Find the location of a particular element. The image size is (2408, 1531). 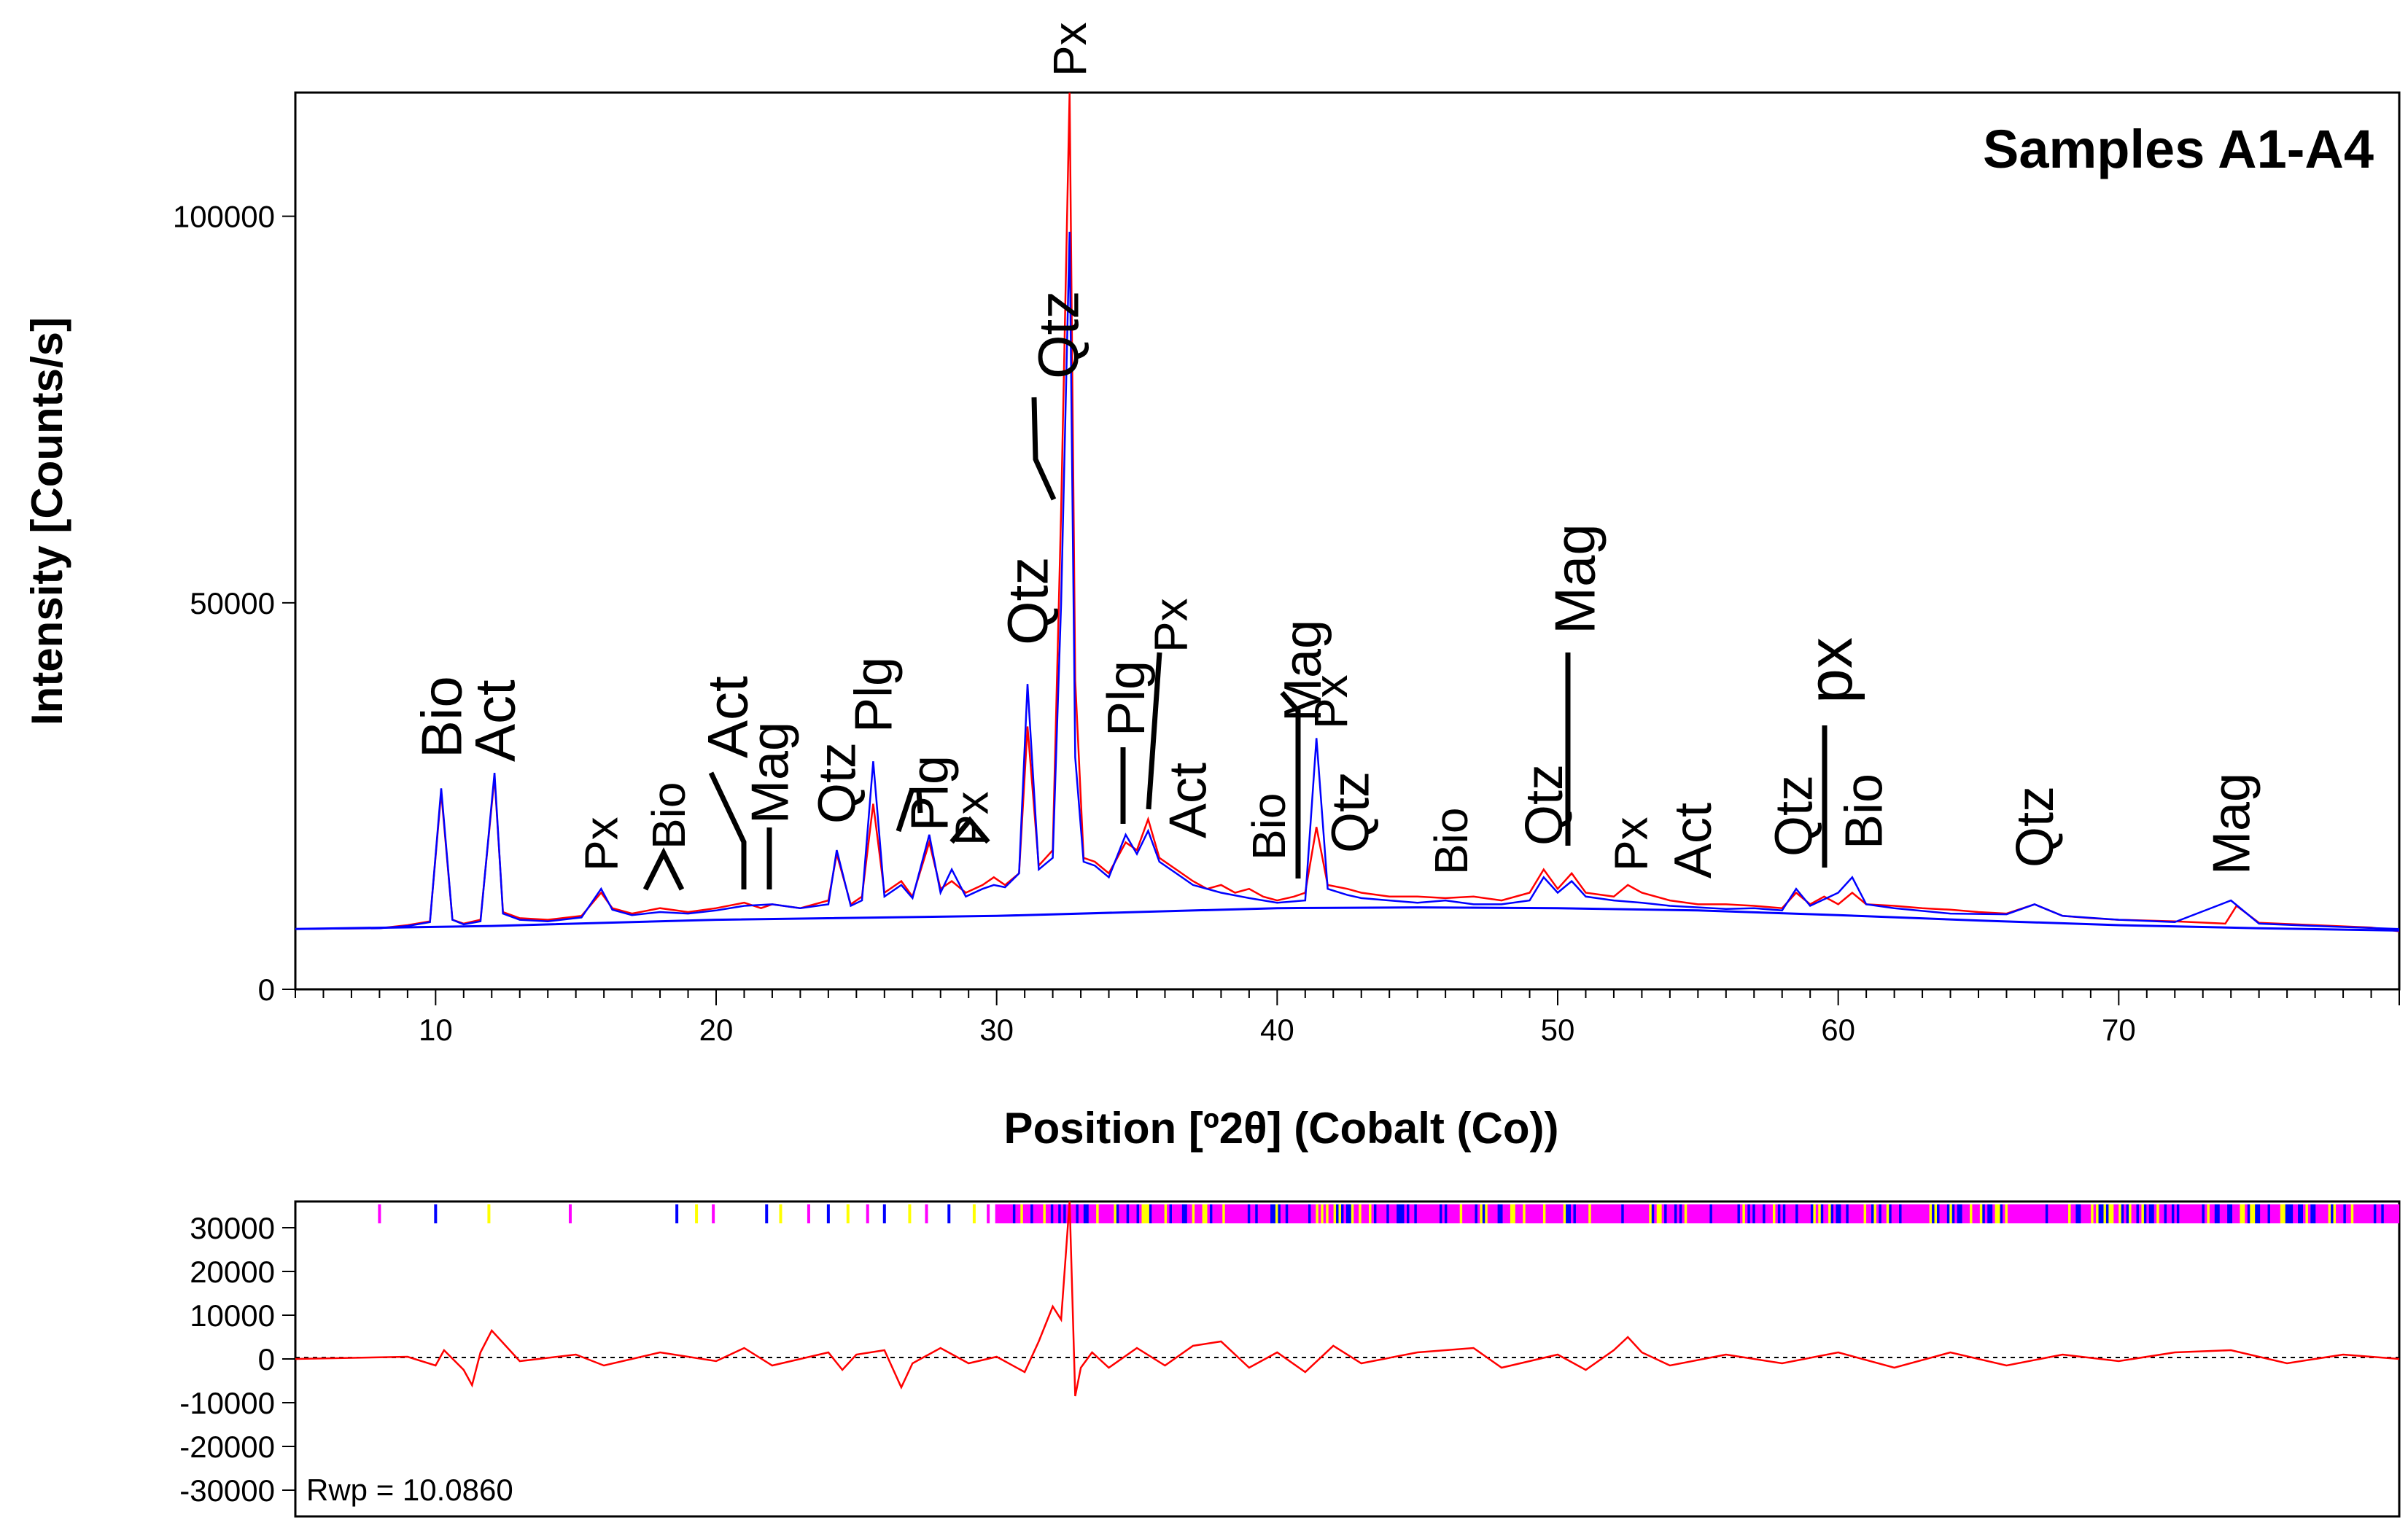

residual-axes-group: 30000 20000 10000 0 -10000 -20000 -30000 is located at coordinates (237, 1359).